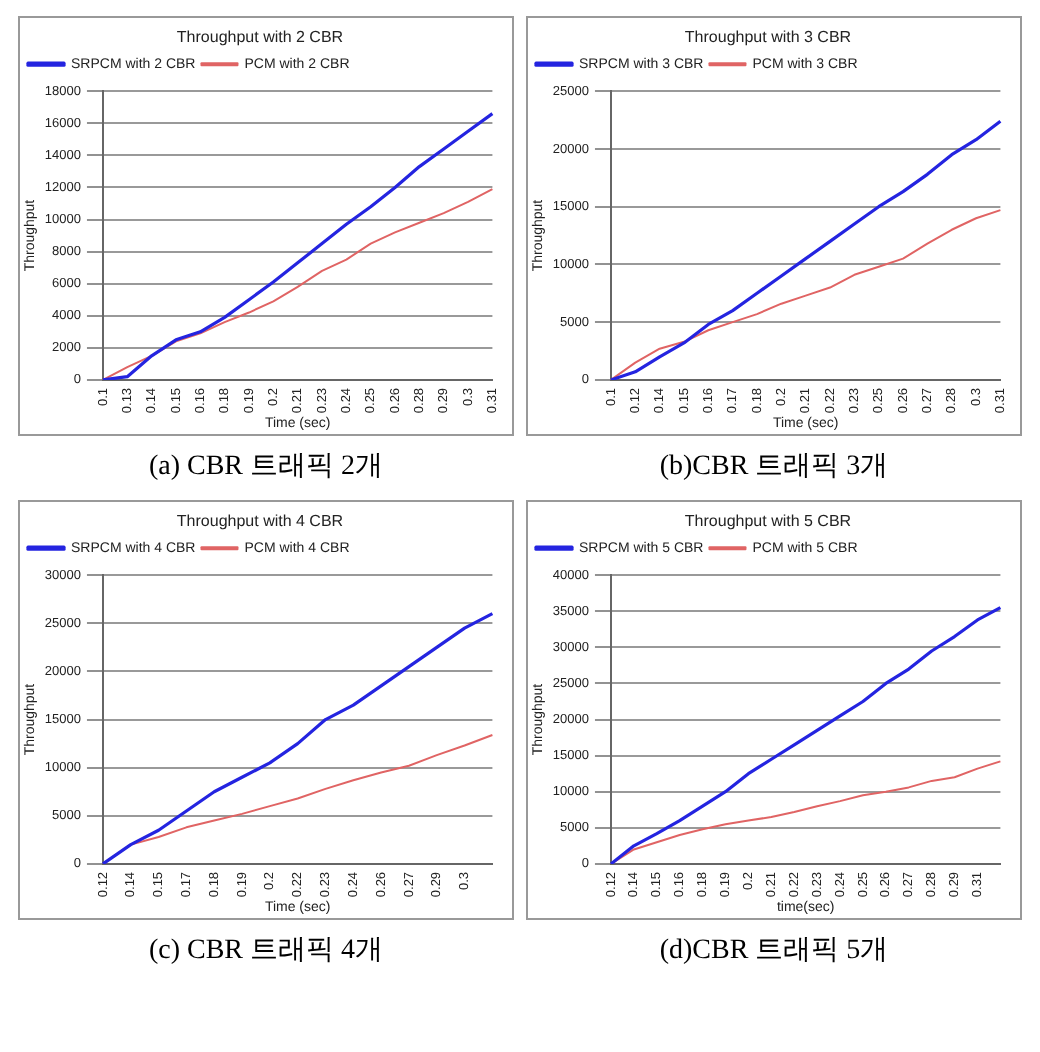 Image resolution: width=1040 pixels, height=1052 pixels. What do you see at coordinates (768, 521) in the screenshot?
I see `chart-title: Throughput with 5 CBR` at bounding box center [768, 521].